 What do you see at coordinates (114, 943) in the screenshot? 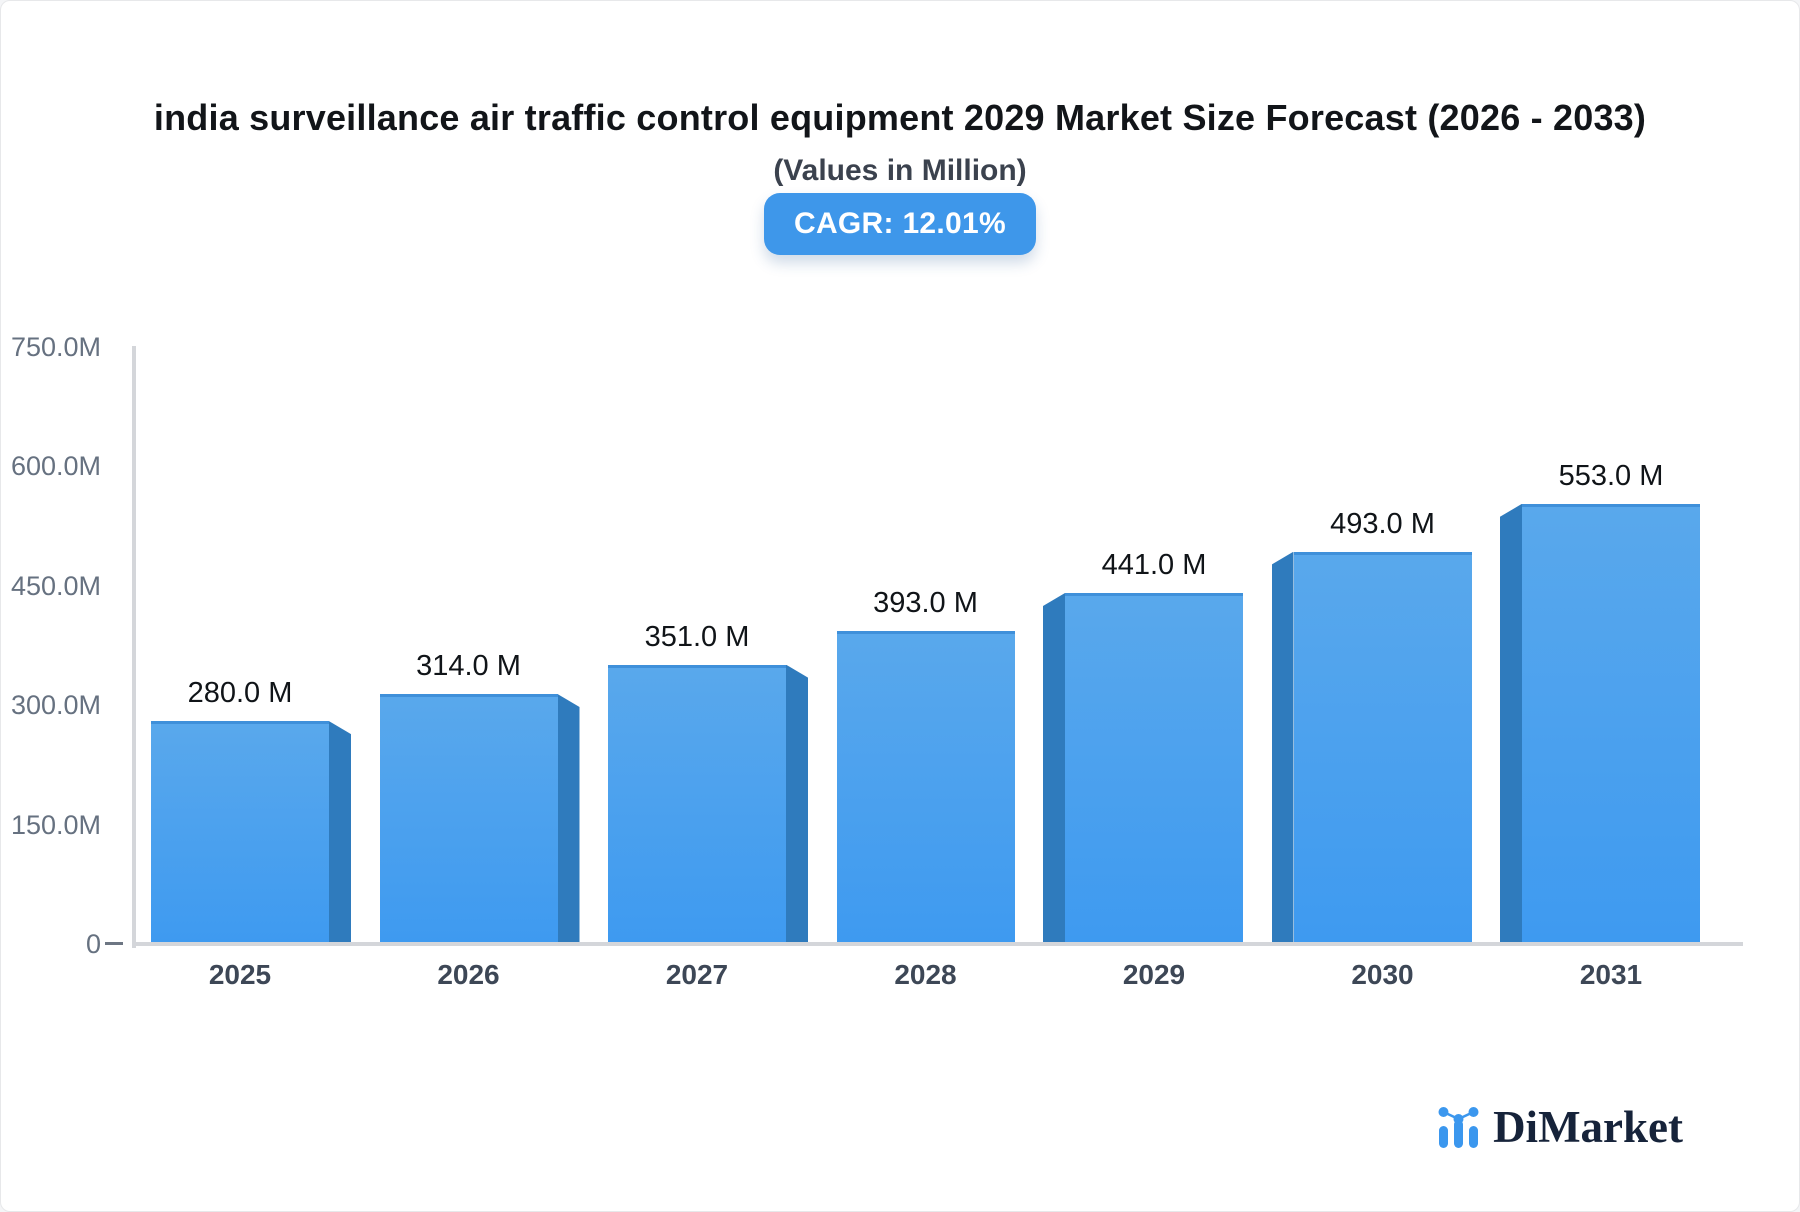
I see `zero-tick` at bounding box center [114, 943].